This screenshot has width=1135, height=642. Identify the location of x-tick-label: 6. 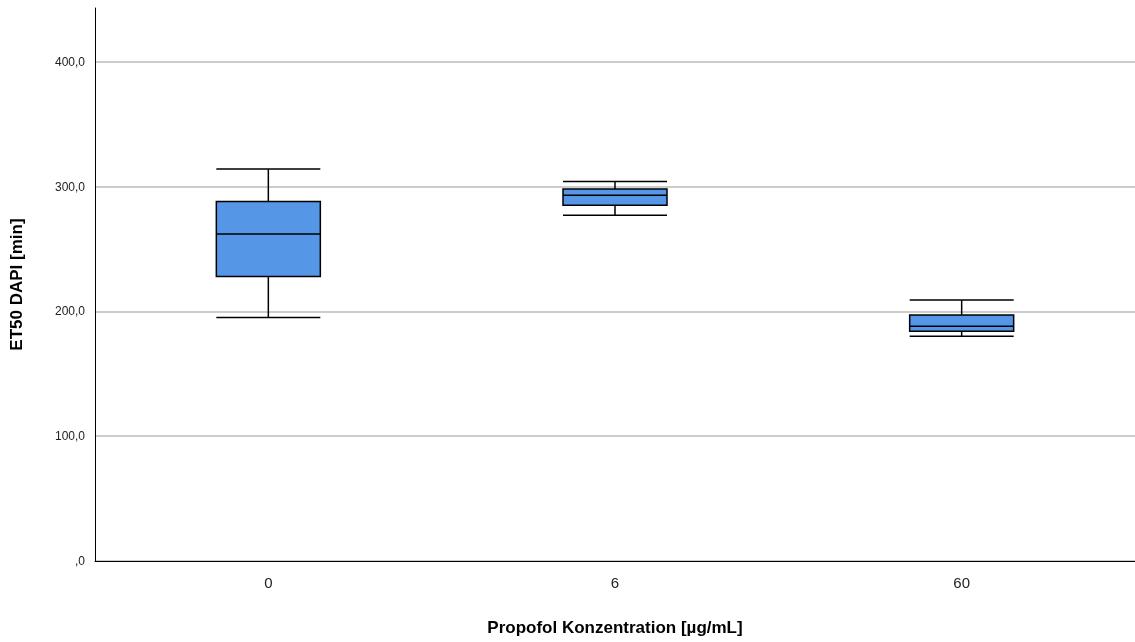
(615, 582).